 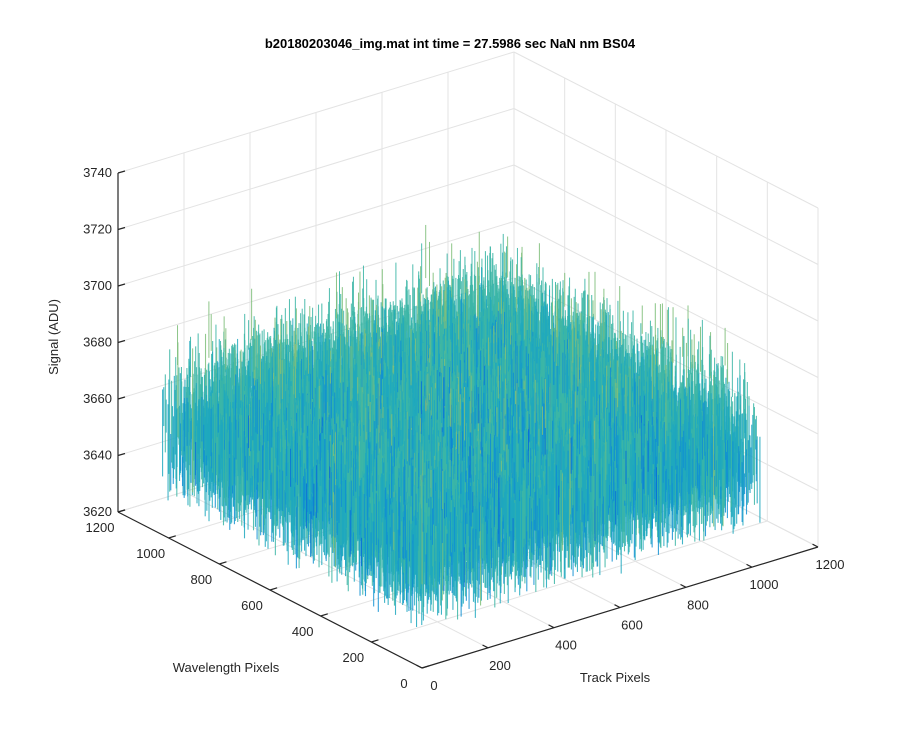 I want to click on floor-y-gridline, so click(x=569, y=581).